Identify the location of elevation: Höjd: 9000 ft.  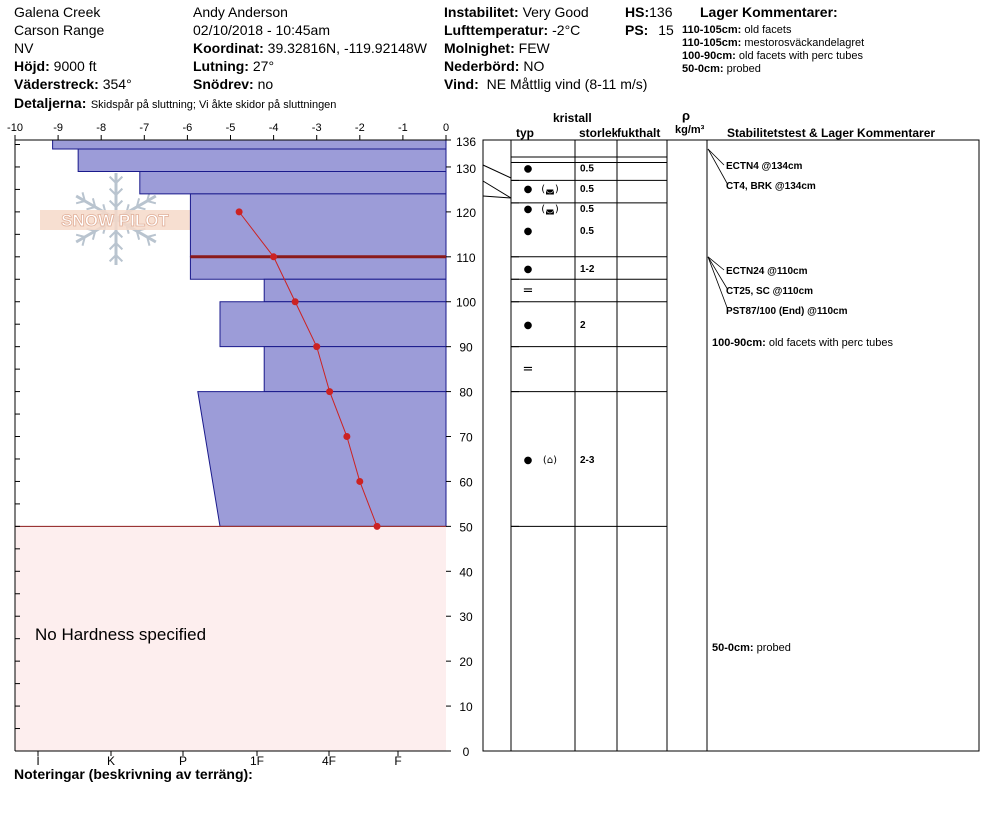
(55, 66).